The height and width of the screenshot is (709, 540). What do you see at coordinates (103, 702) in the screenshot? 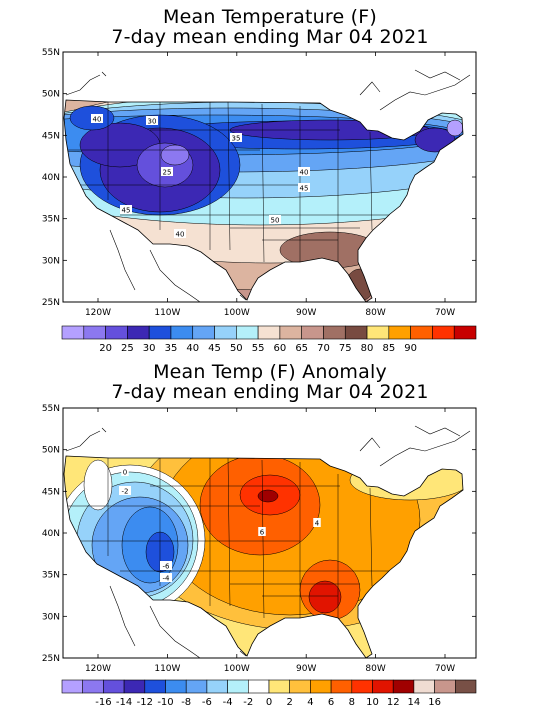
I see `colorbar-label: -16` at bounding box center [103, 702].